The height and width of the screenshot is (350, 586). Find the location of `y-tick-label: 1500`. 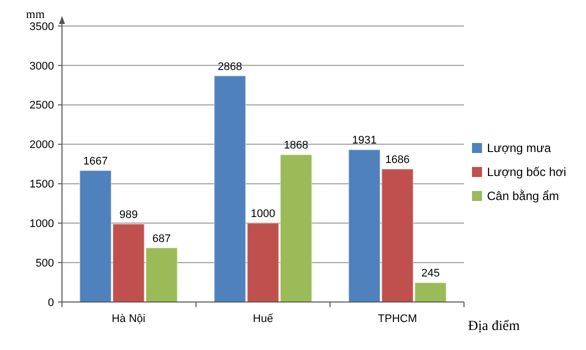

y-tick-label: 1500 is located at coordinates (42, 184).